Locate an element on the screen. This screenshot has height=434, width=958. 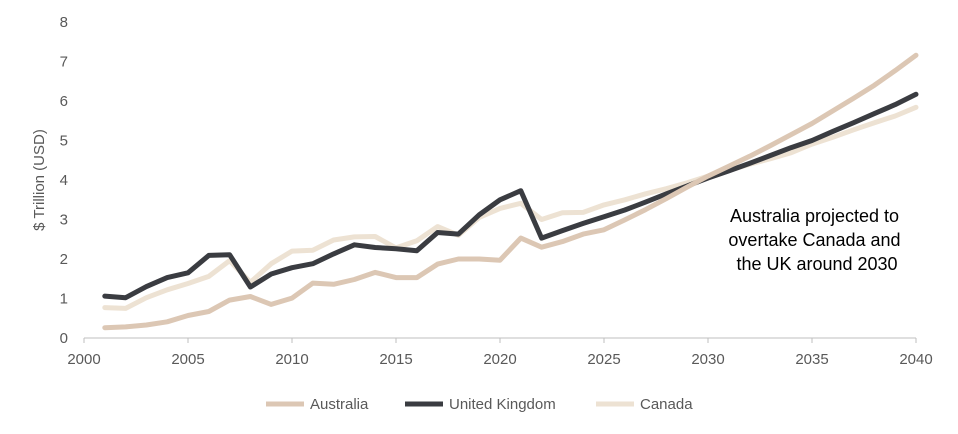
legend-label-australia: Australia is located at coordinates (339, 404).